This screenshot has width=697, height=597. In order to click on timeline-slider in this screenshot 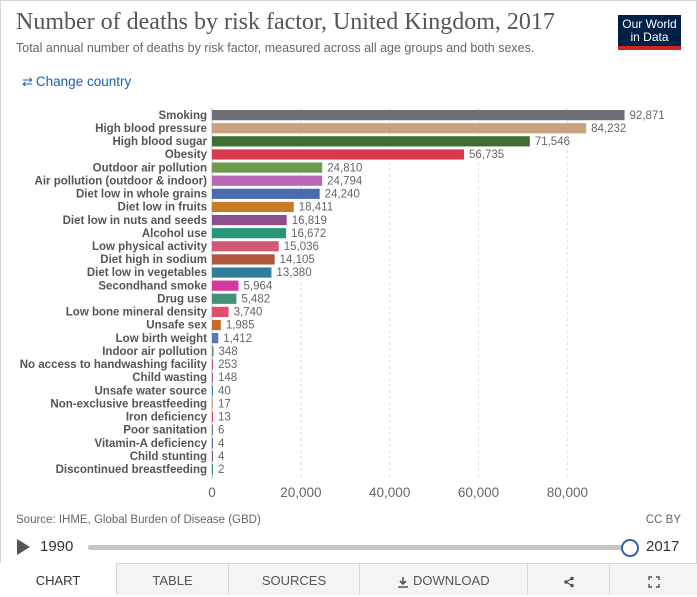, I will do `click(363, 548)`.